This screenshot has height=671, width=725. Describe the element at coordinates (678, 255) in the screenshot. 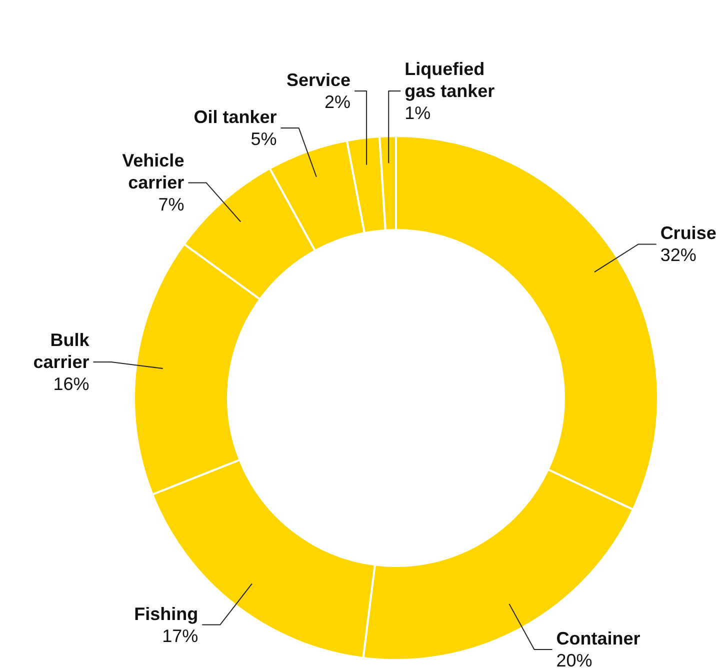

I see `data-label: 32%` at that location.